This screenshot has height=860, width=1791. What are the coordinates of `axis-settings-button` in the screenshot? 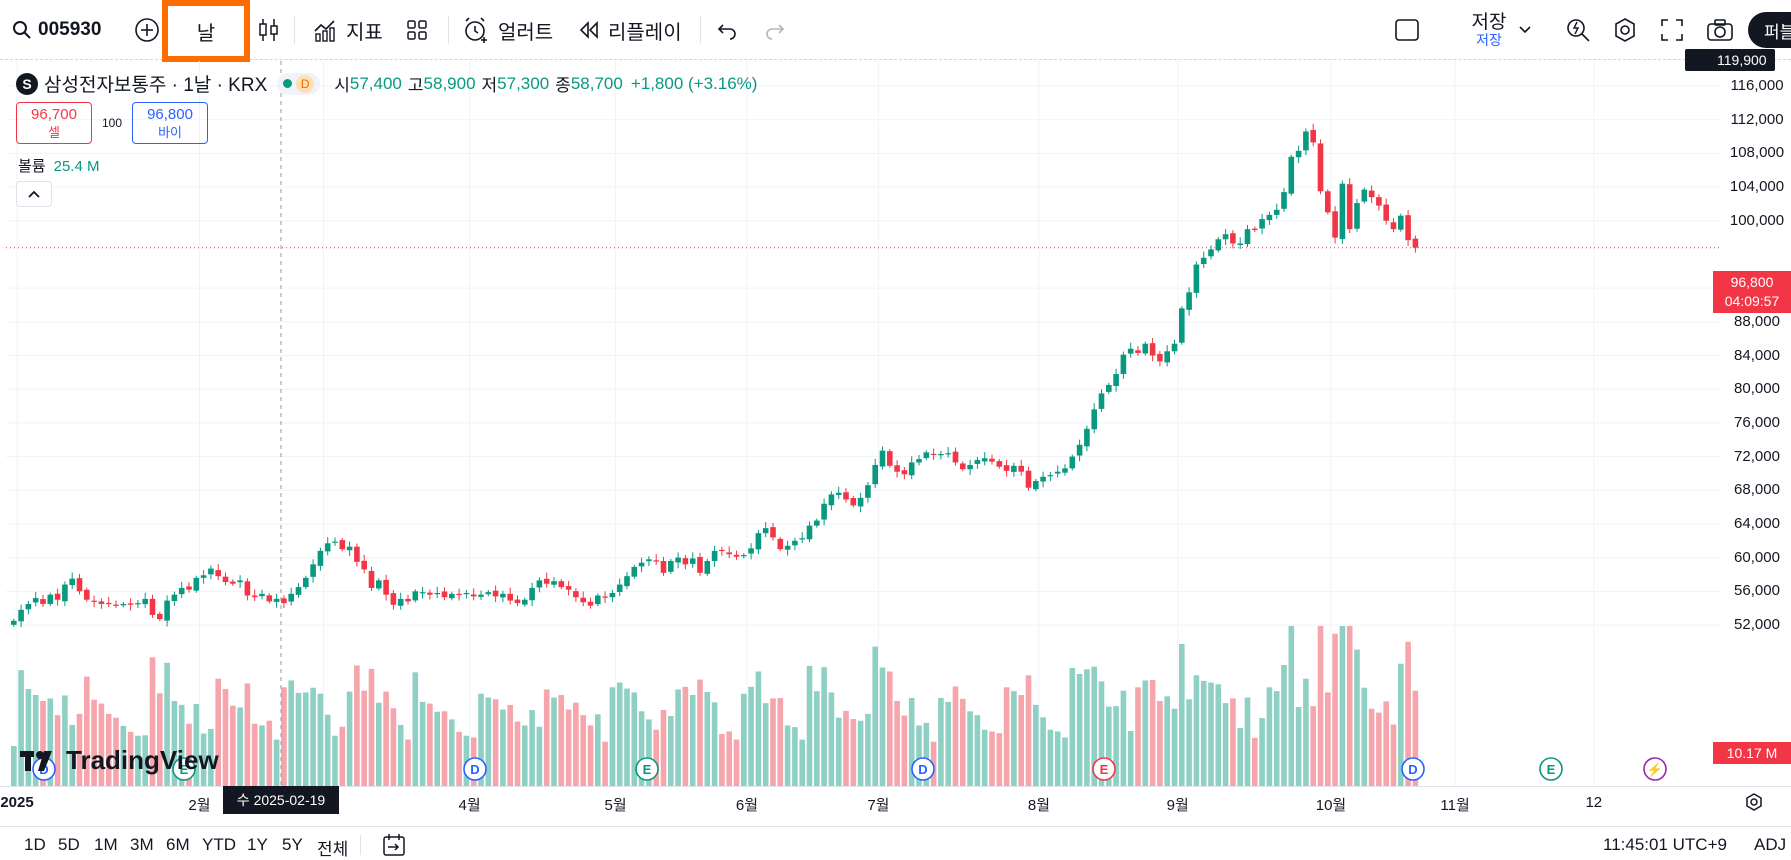 It's located at (1754, 804).